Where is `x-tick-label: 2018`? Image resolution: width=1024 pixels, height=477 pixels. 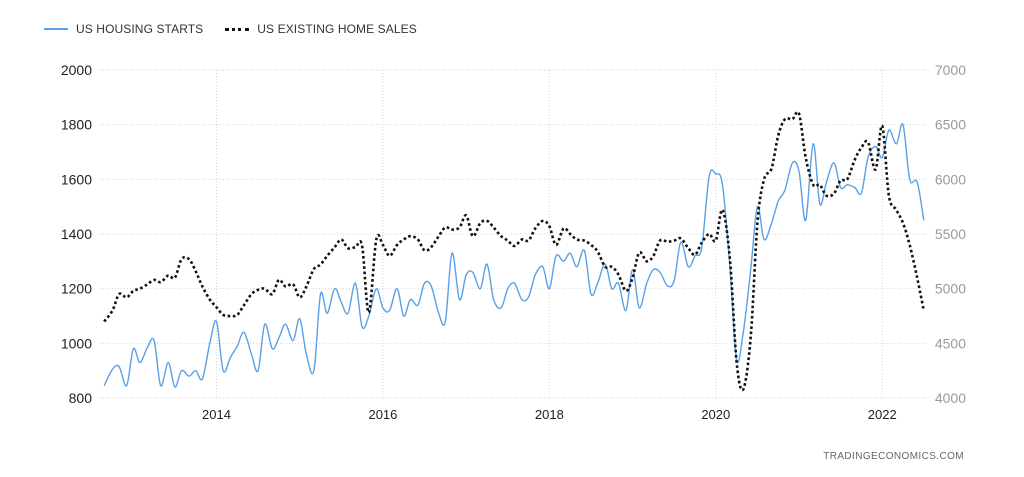
x-tick-label: 2018 is located at coordinates (549, 414).